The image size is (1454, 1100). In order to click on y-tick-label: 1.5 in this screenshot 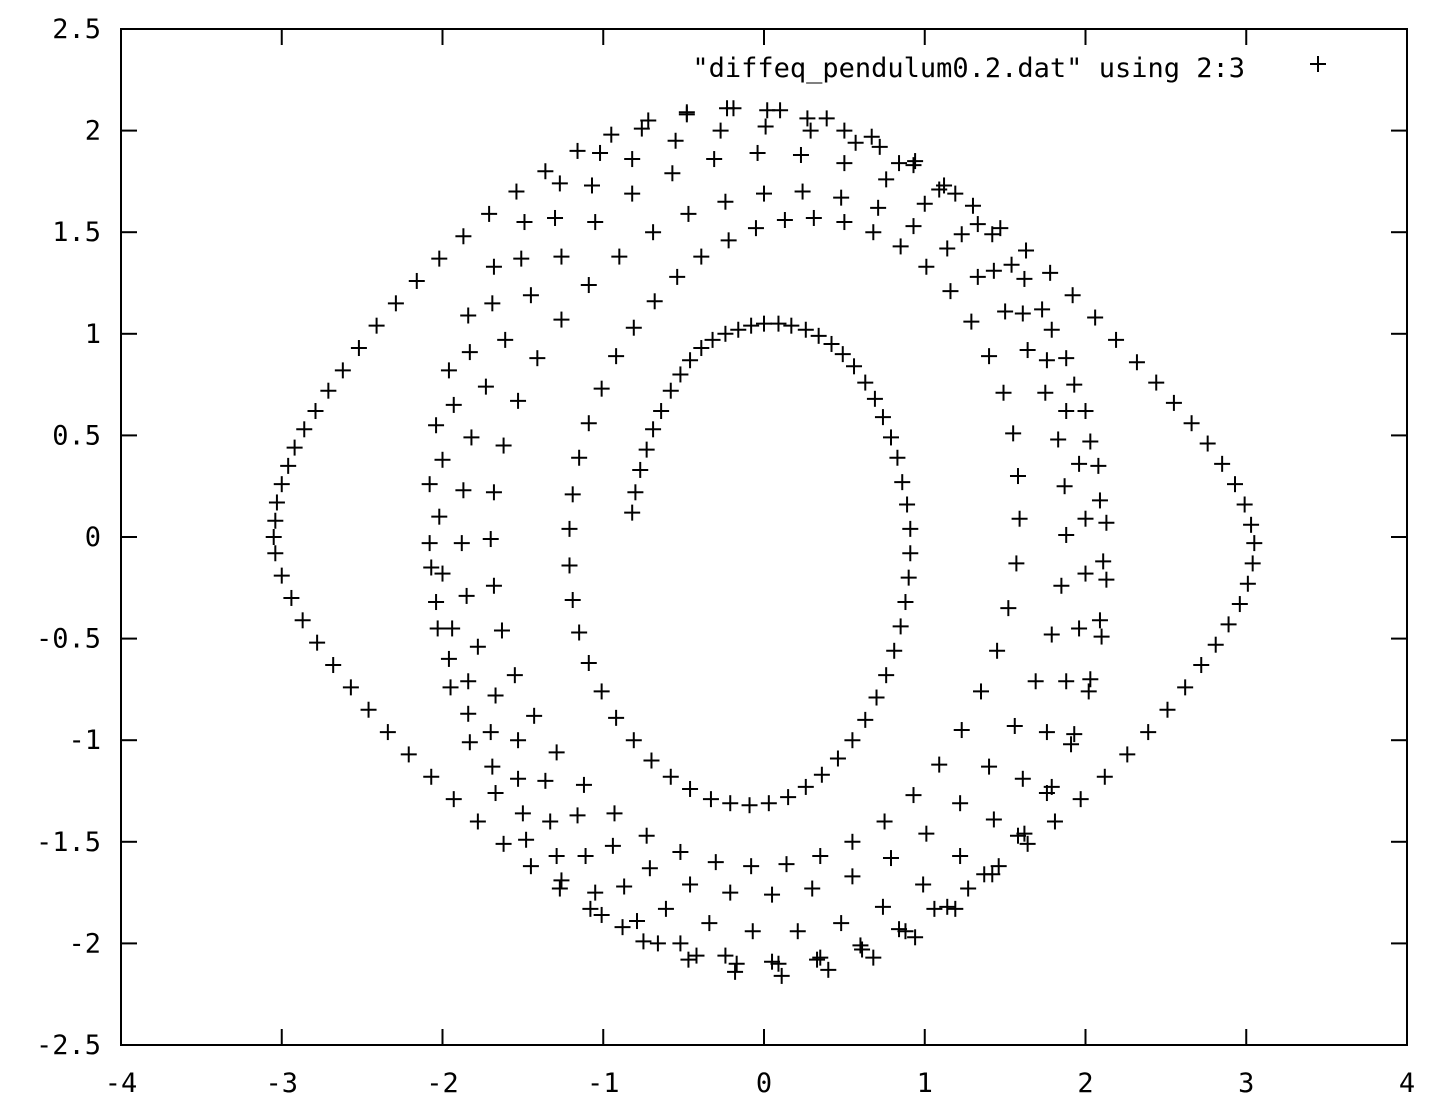, I will do `click(76, 232)`.